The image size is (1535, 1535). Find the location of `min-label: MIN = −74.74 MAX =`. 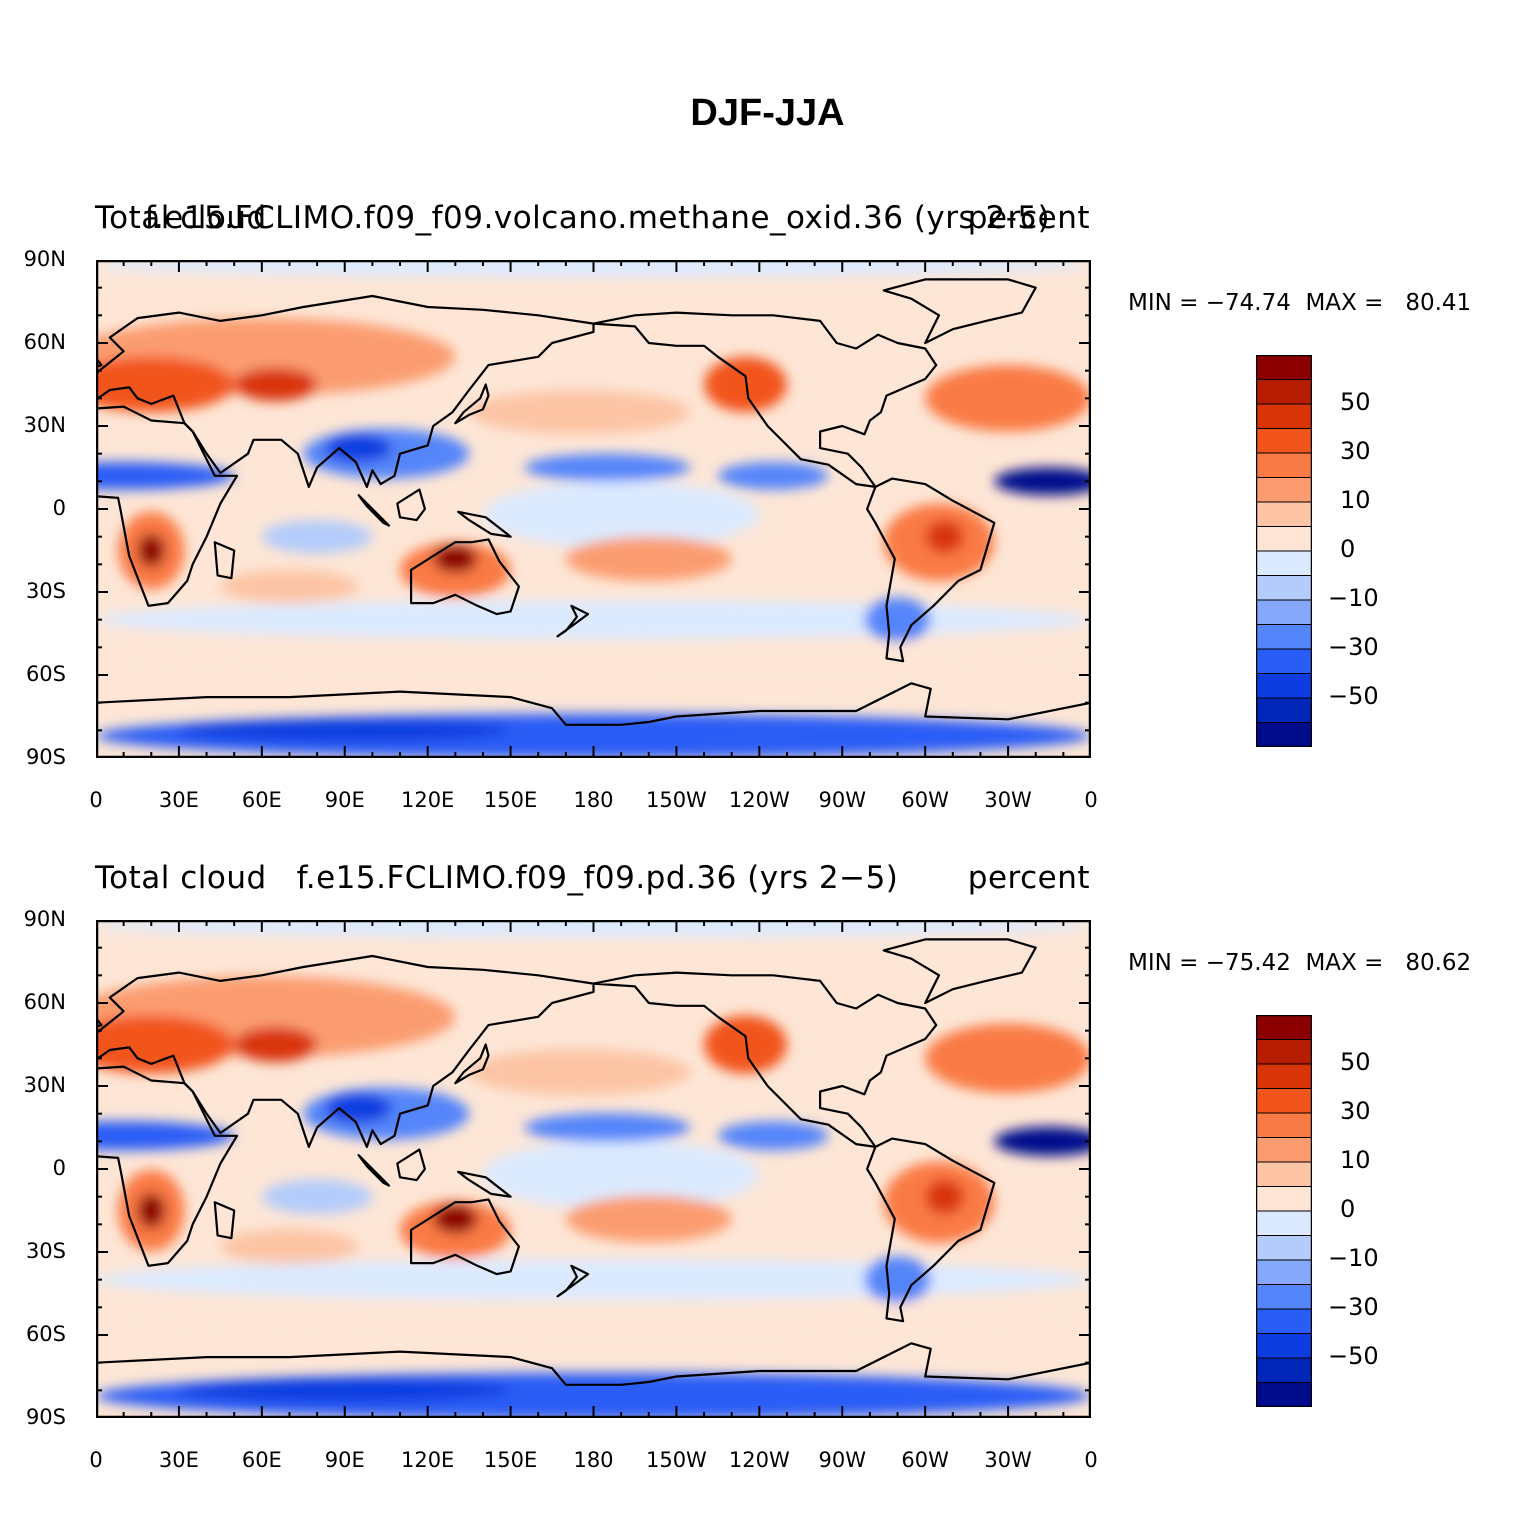

min-label: MIN = −74.74 MAX = is located at coordinates (1256, 303).